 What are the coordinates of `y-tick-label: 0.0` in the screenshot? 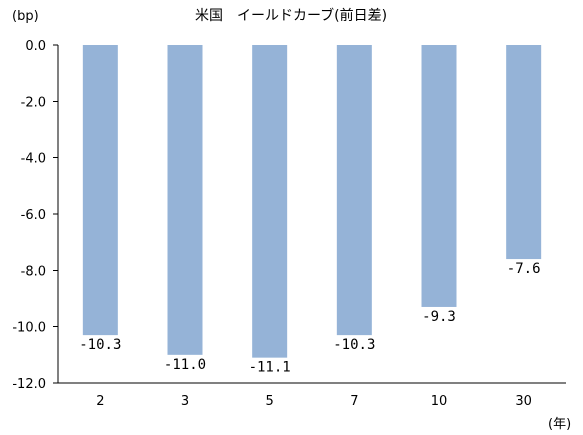 It's located at (35, 46).